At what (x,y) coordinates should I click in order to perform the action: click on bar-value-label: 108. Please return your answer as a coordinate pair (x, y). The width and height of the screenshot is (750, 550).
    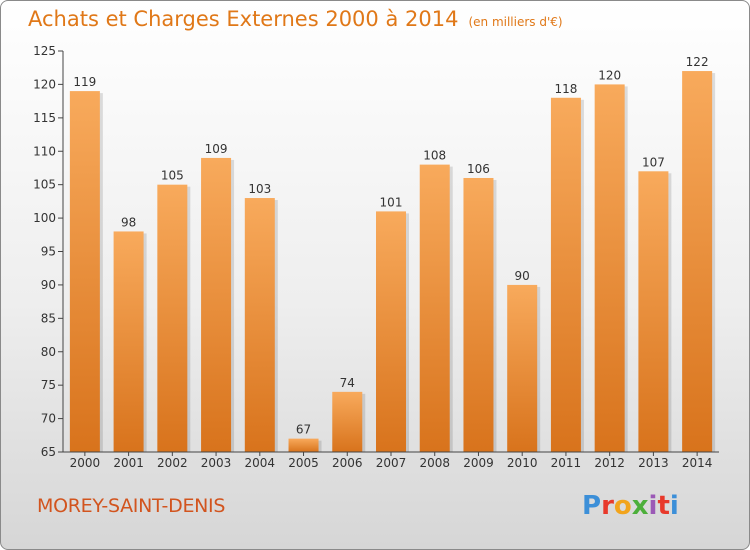
    Looking at the image, I should click on (434, 156).